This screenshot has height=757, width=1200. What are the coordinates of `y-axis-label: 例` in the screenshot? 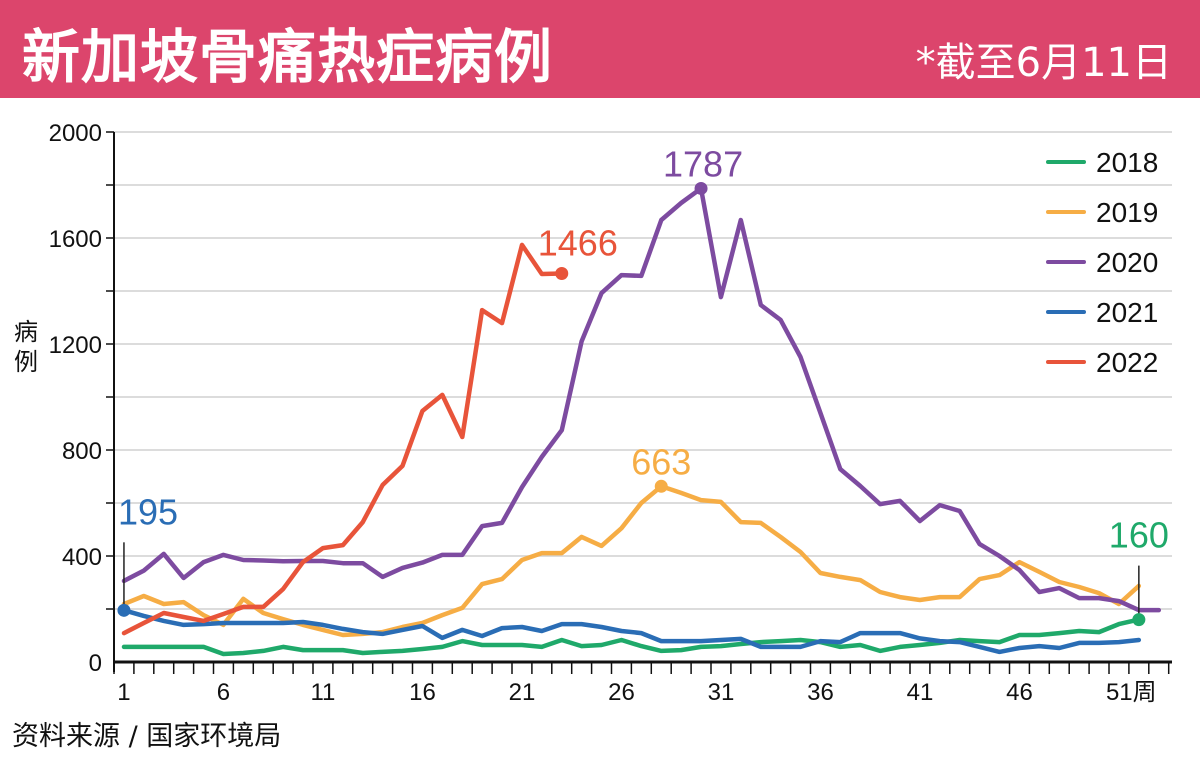 It's located at (26, 362).